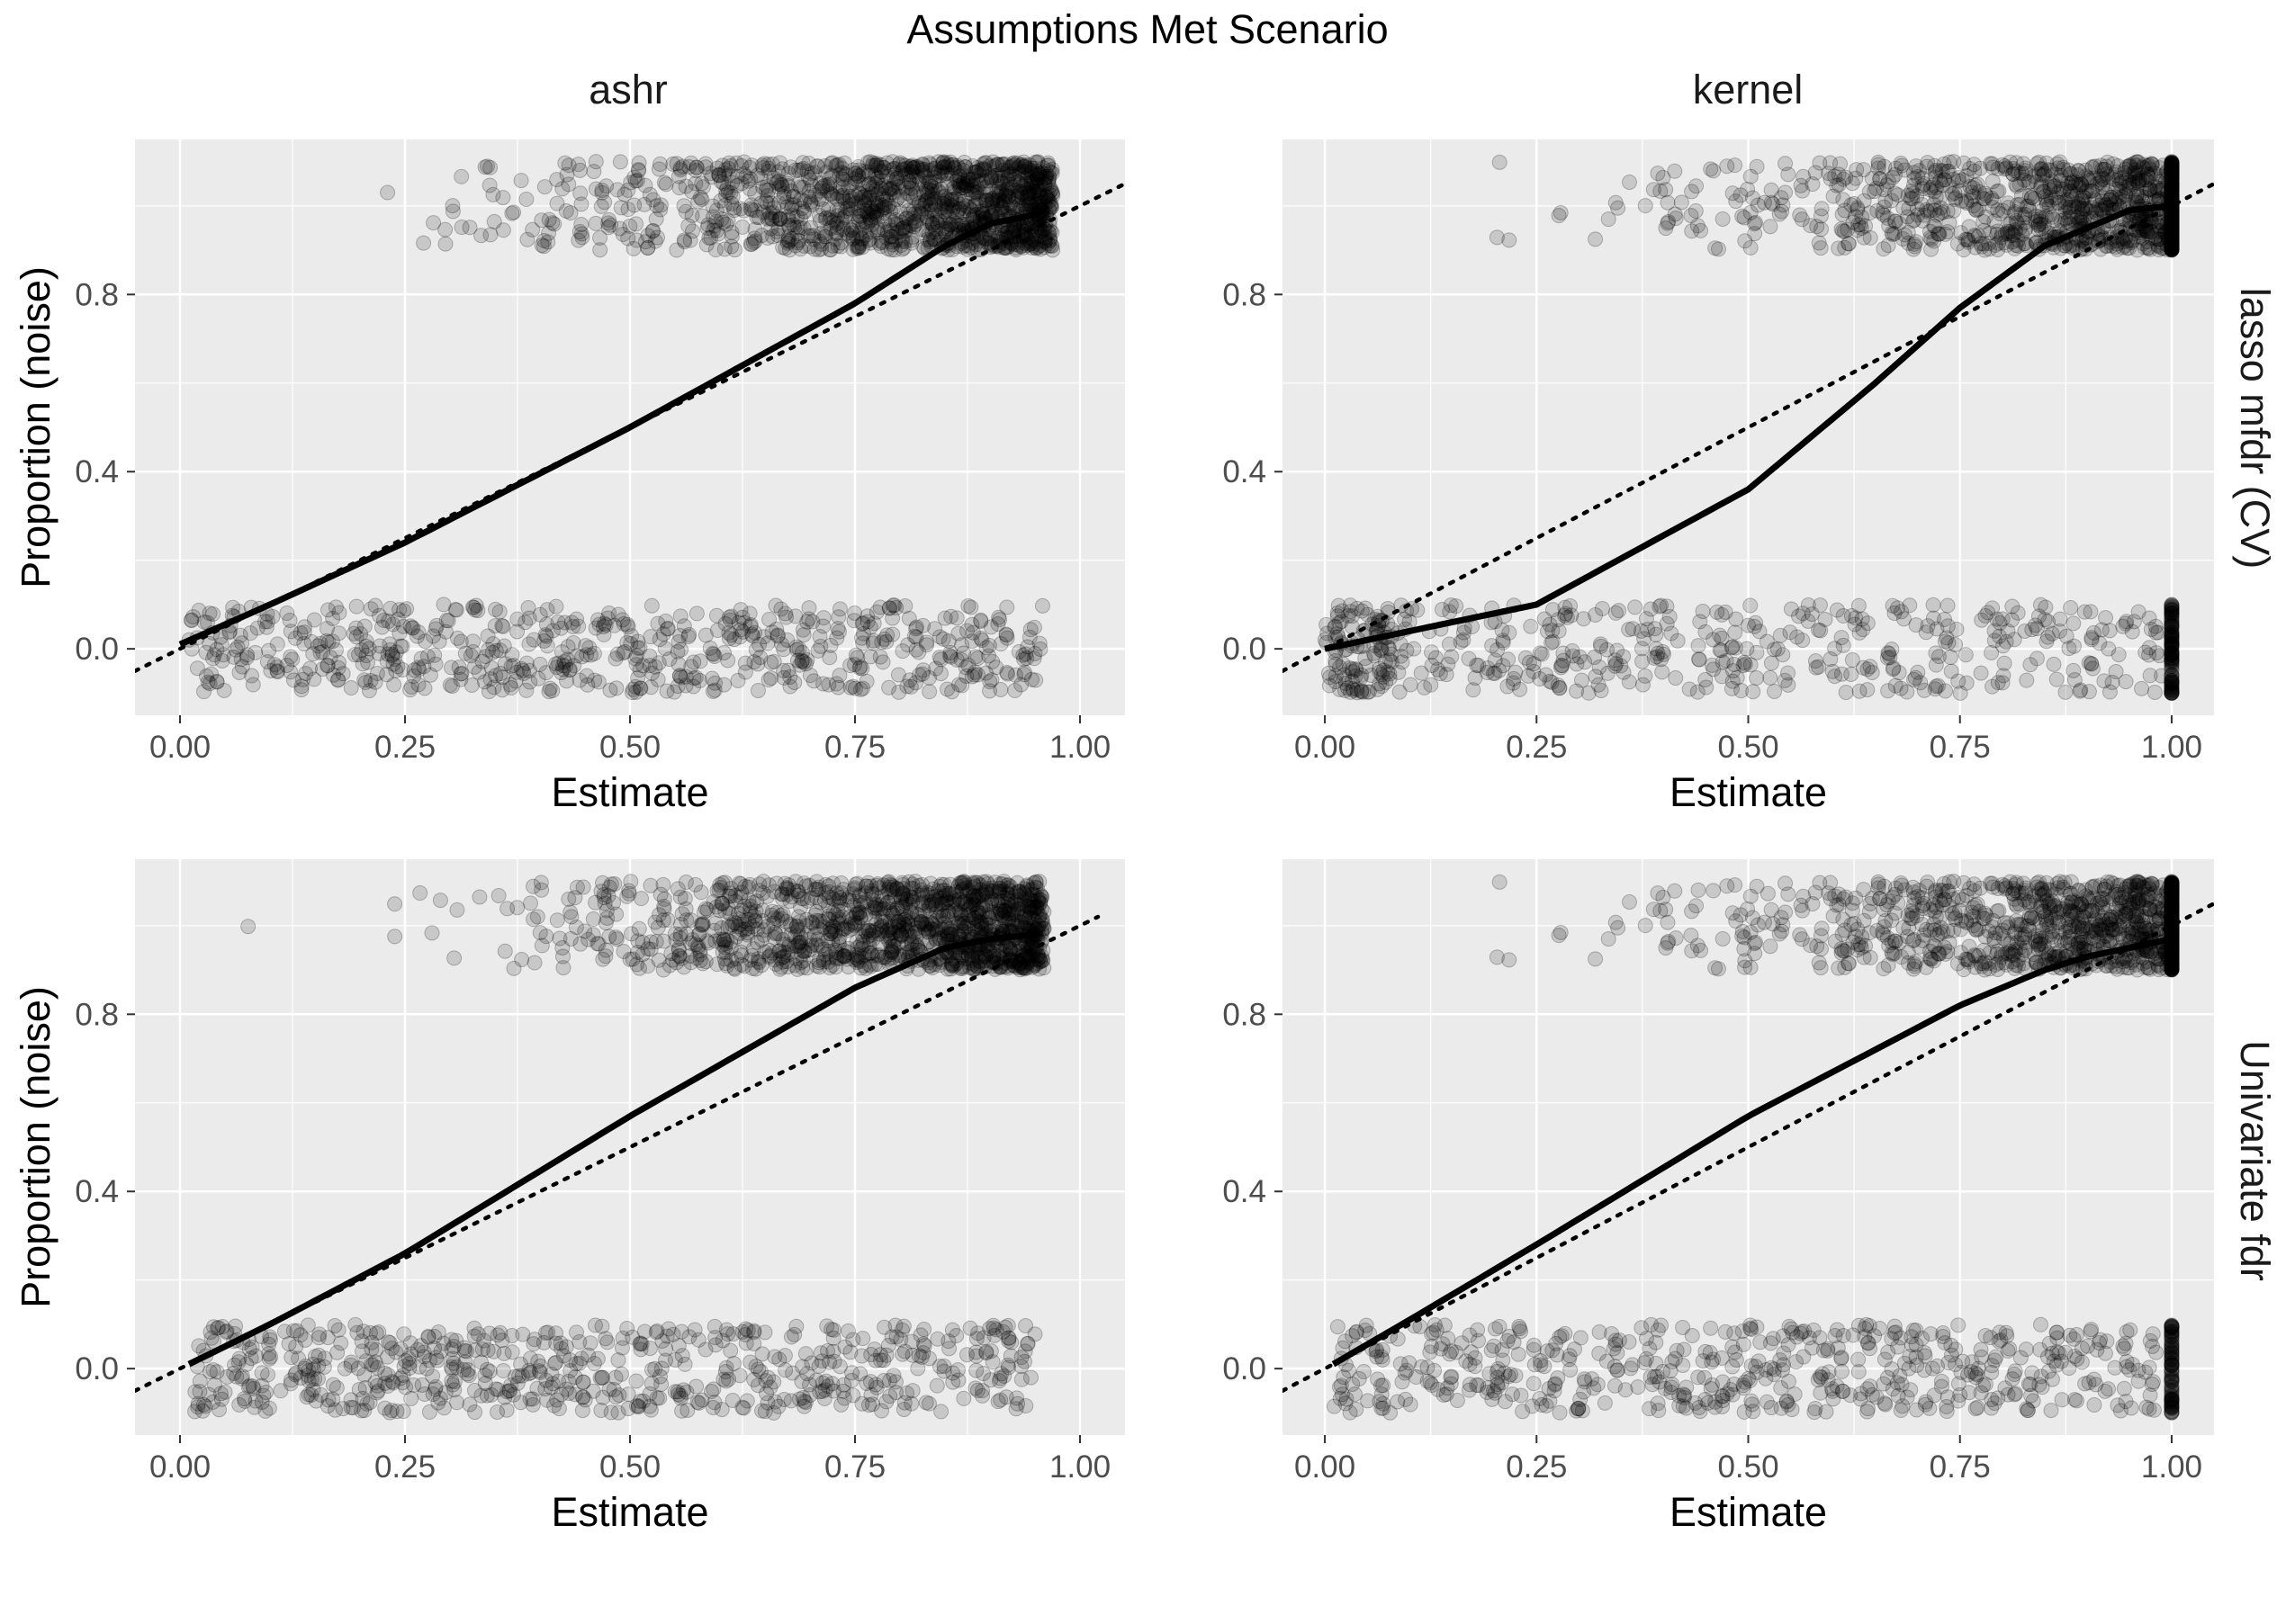 This screenshot has height=1624, width=2295. Describe the element at coordinates (97, 471) in the screenshot. I see `y-tick-label: 0.4` at that location.